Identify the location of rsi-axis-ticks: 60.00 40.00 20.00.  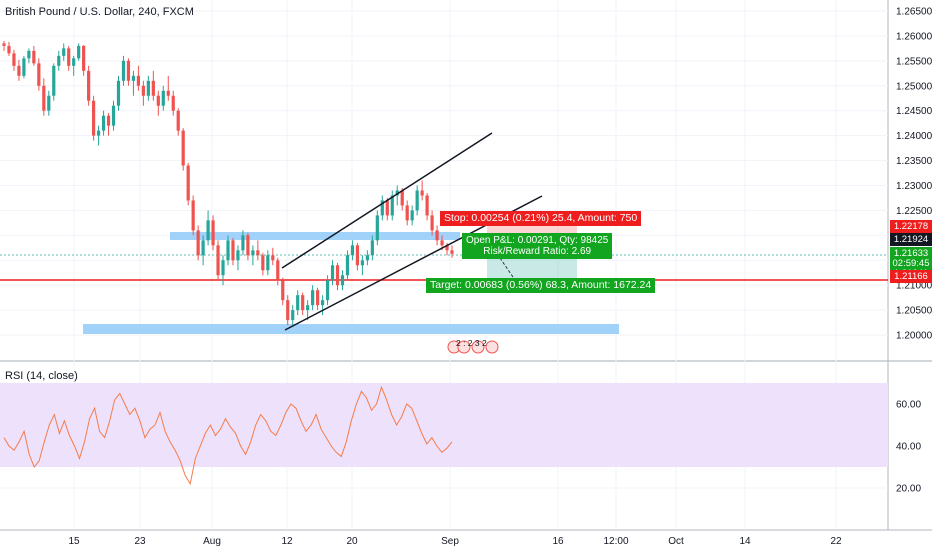
(908, 447).